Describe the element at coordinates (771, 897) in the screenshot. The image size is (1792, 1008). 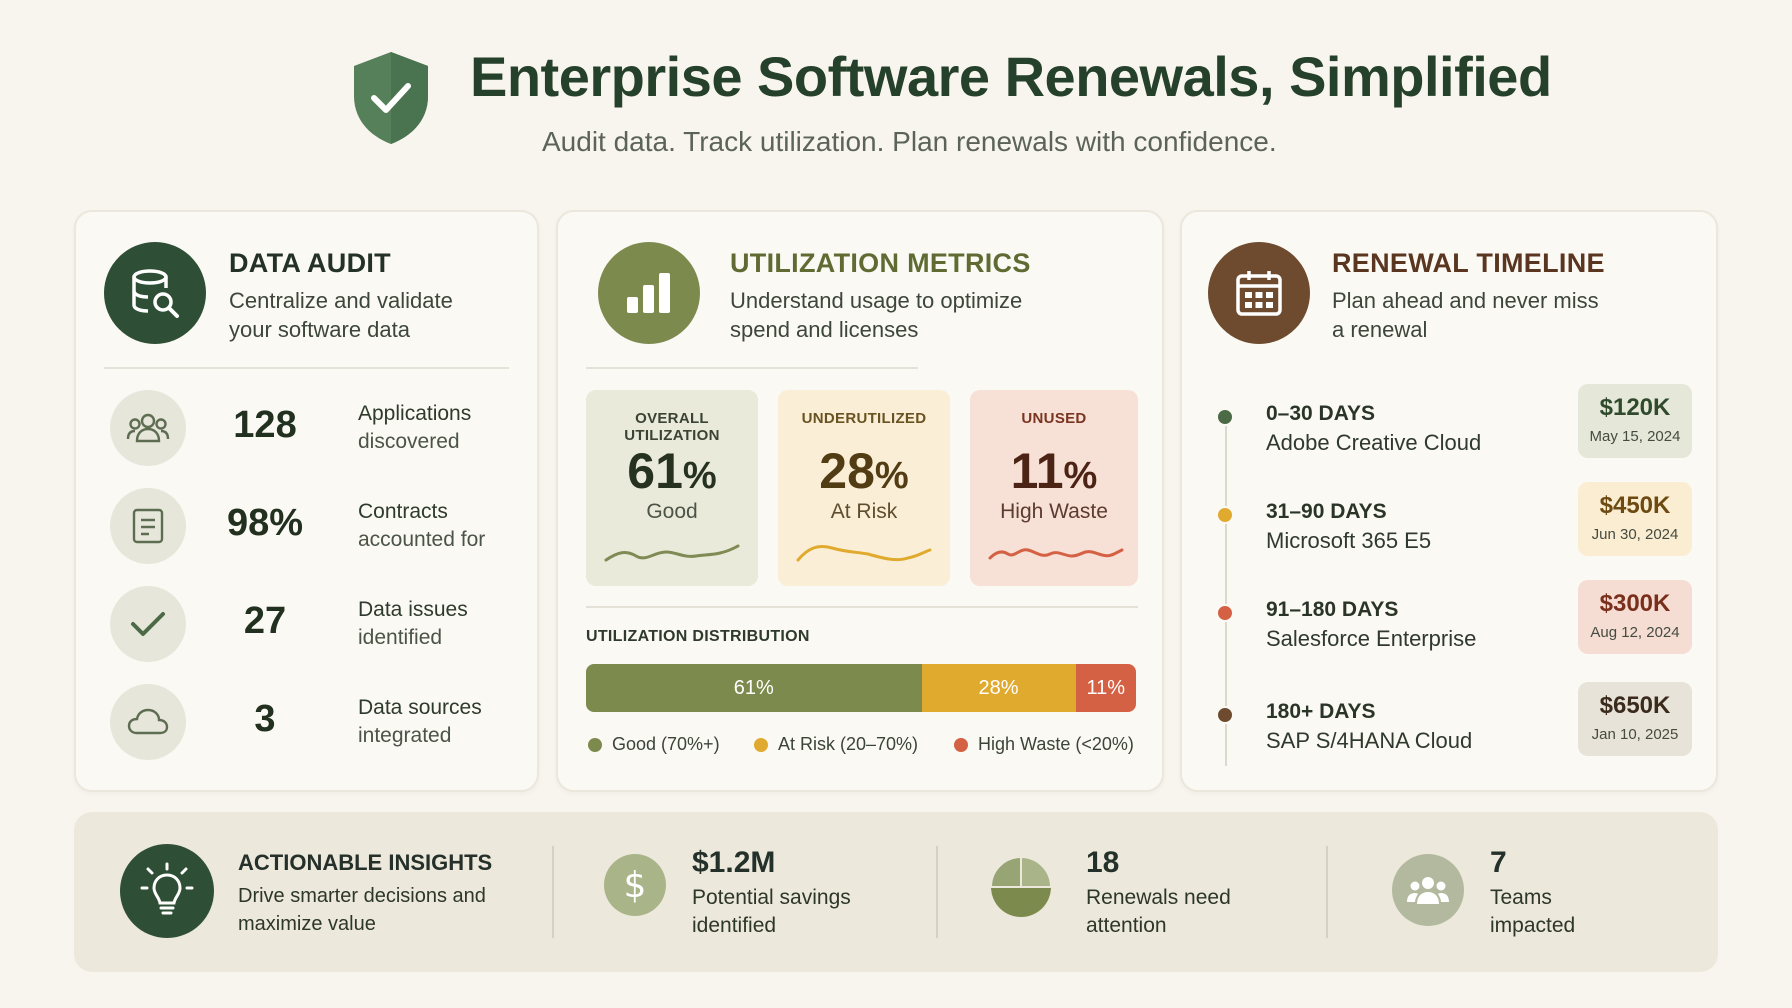
I see `label-line: Potential savings` at that location.